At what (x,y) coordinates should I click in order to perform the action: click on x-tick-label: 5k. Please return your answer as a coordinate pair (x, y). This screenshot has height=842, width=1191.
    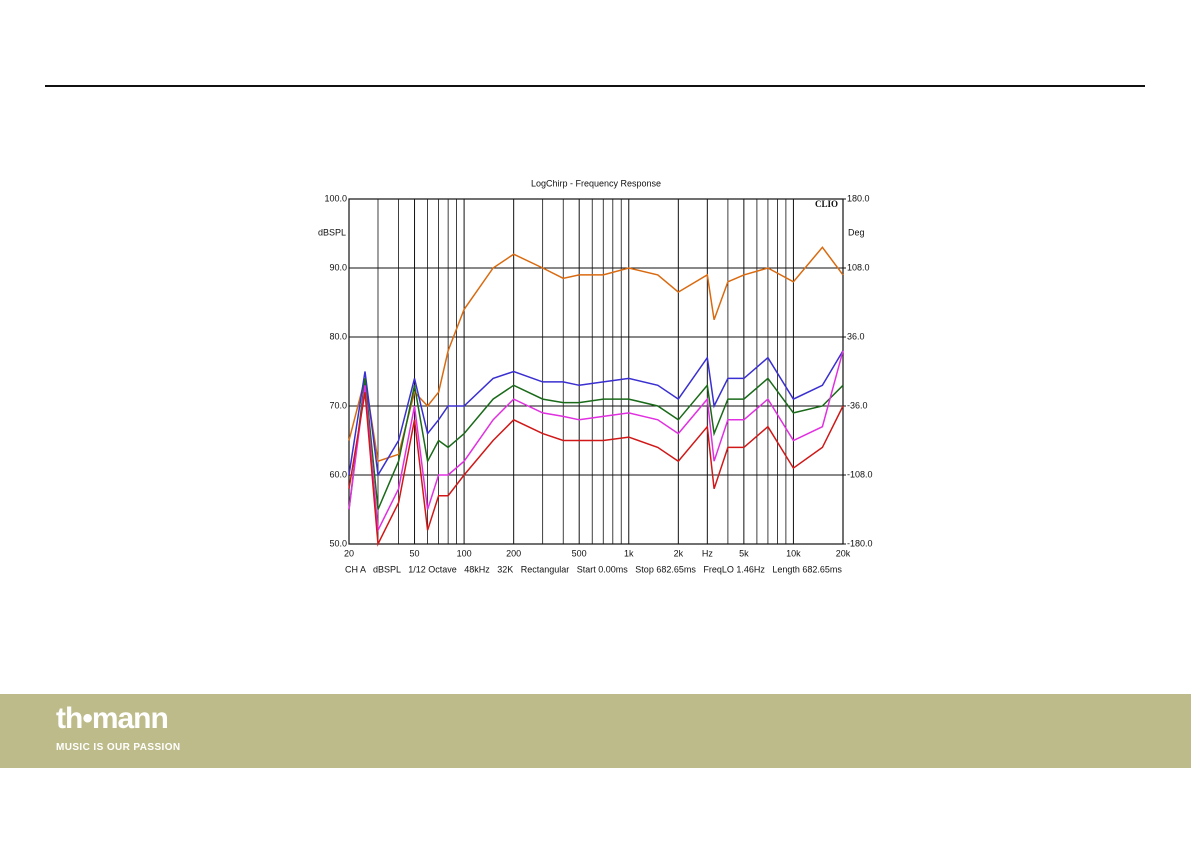
    Looking at the image, I should click on (744, 553).